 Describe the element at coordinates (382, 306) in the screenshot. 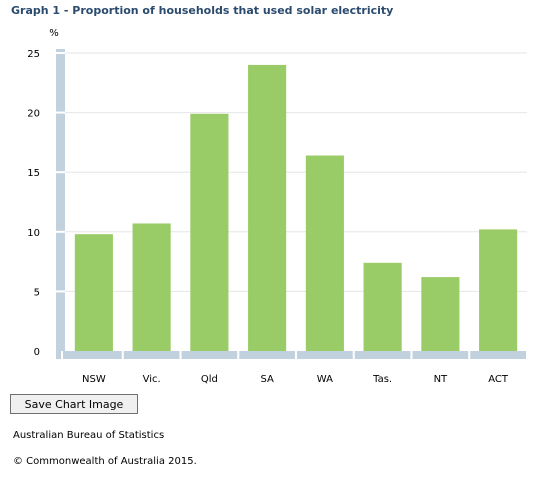

I see `bar-tas` at that location.